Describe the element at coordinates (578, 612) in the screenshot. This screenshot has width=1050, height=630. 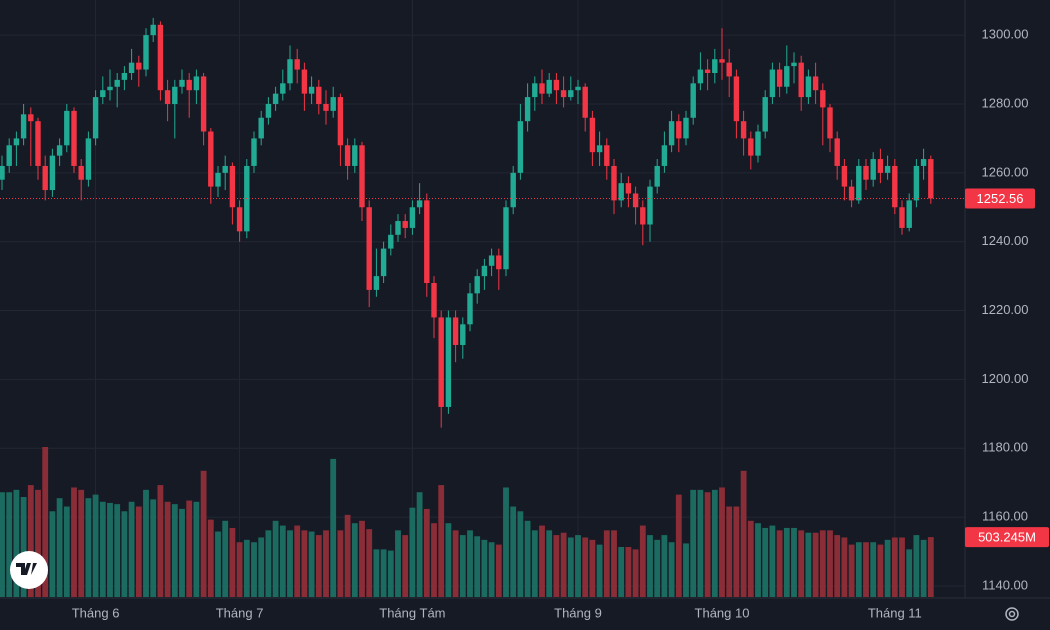
I see `x-tick-label: Tháng 9` at that location.